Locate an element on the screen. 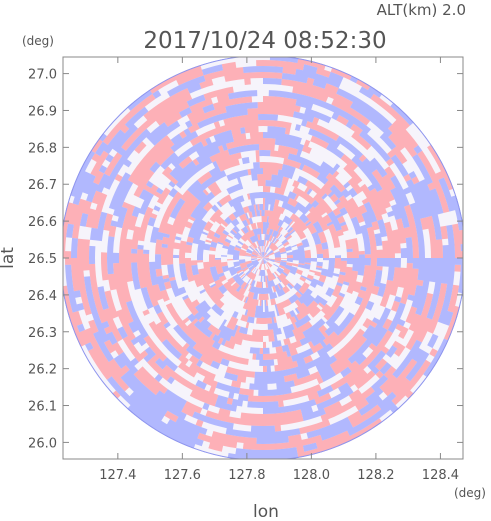 The height and width of the screenshot is (521, 491). y-tick-label: 26.5 is located at coordinates (42, 259).